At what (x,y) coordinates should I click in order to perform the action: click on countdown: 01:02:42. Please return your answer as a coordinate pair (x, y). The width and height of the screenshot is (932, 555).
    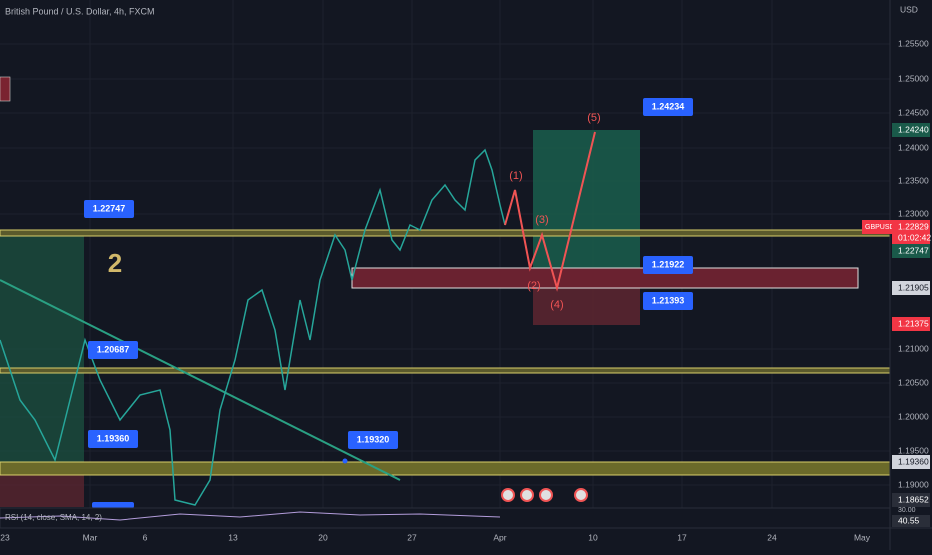
    Looking at the image, I should click on (914, 237).